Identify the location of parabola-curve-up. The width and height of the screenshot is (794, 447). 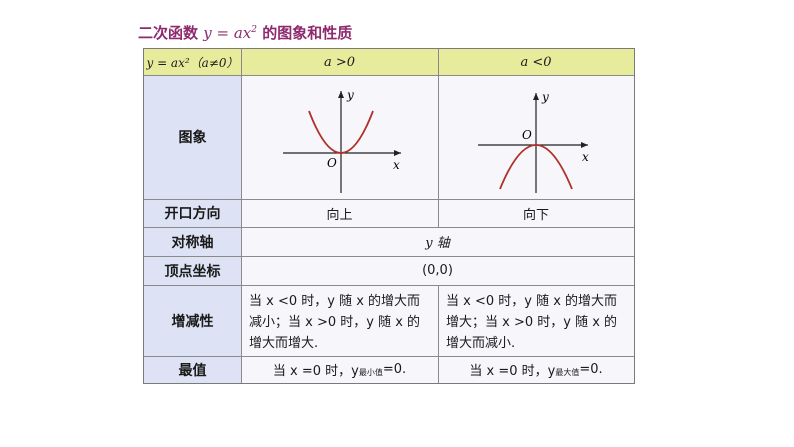
(341, 132).